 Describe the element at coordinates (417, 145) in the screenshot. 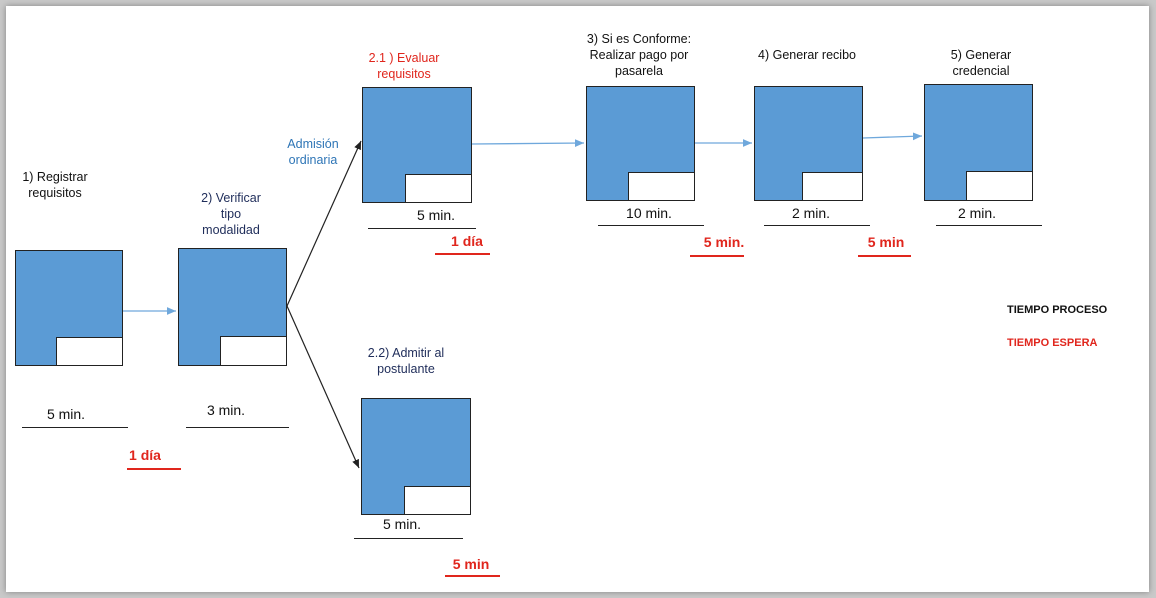

I see `step-21-box` at that location.